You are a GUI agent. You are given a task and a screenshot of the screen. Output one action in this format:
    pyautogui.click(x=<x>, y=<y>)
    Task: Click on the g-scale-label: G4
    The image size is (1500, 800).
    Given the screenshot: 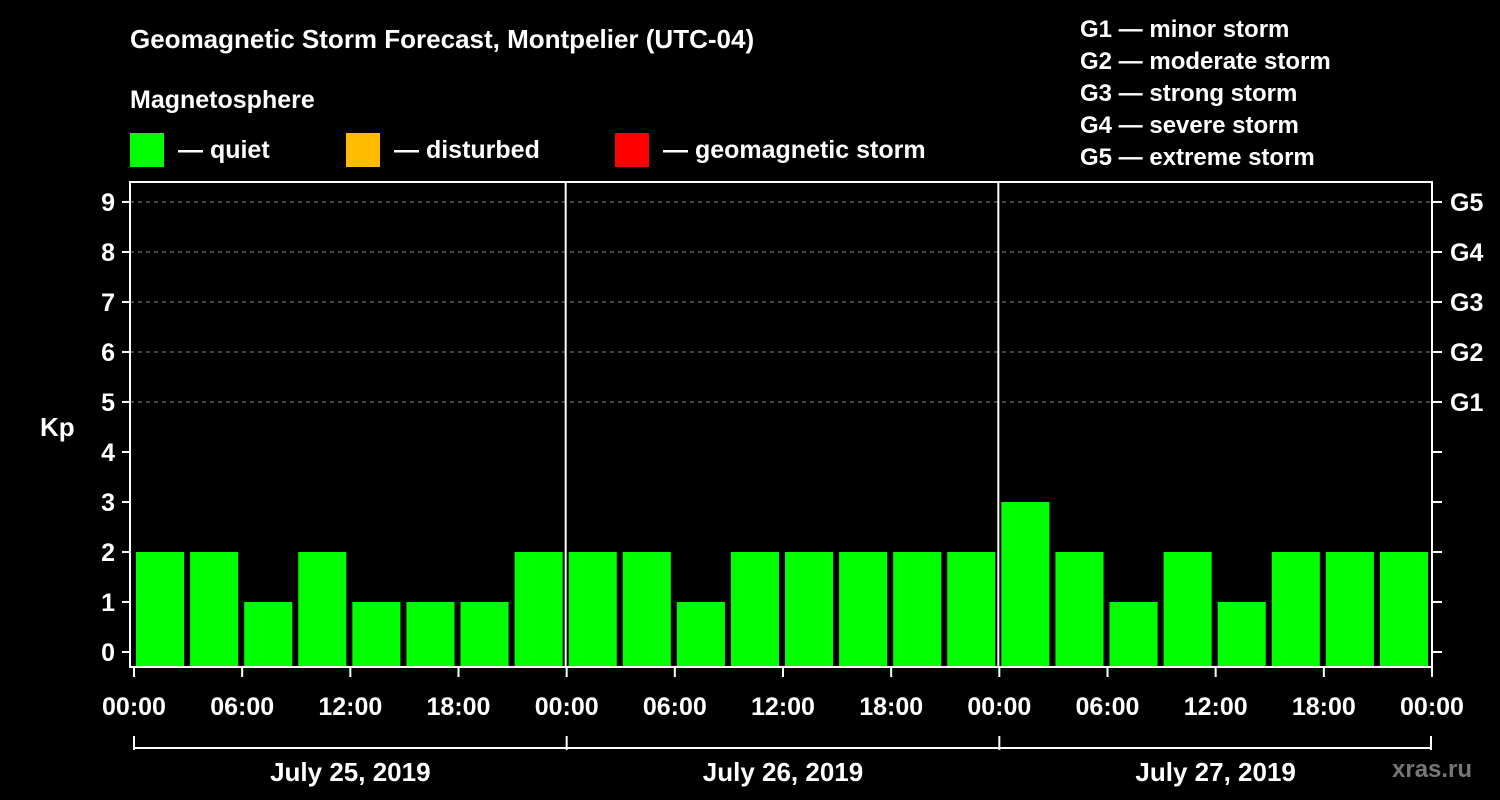 What is the action you would take?
    pyautogui.click(x=1466, y=253)
    